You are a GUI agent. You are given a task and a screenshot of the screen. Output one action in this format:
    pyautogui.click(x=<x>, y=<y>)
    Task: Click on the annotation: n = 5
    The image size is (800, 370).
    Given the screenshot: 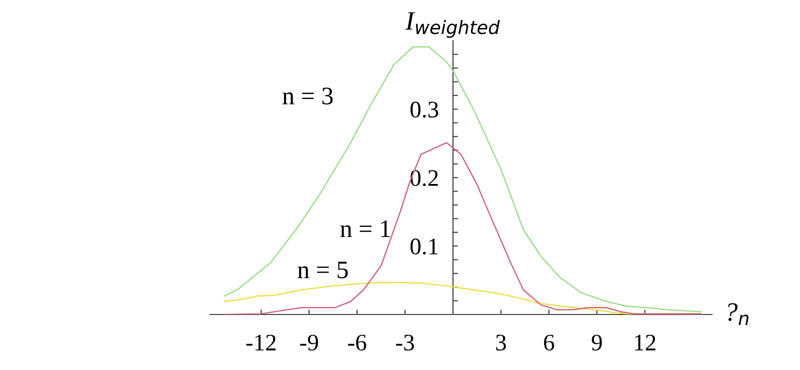 What is the action you would take?
    pyautogui.click(x=323, y=270)
    